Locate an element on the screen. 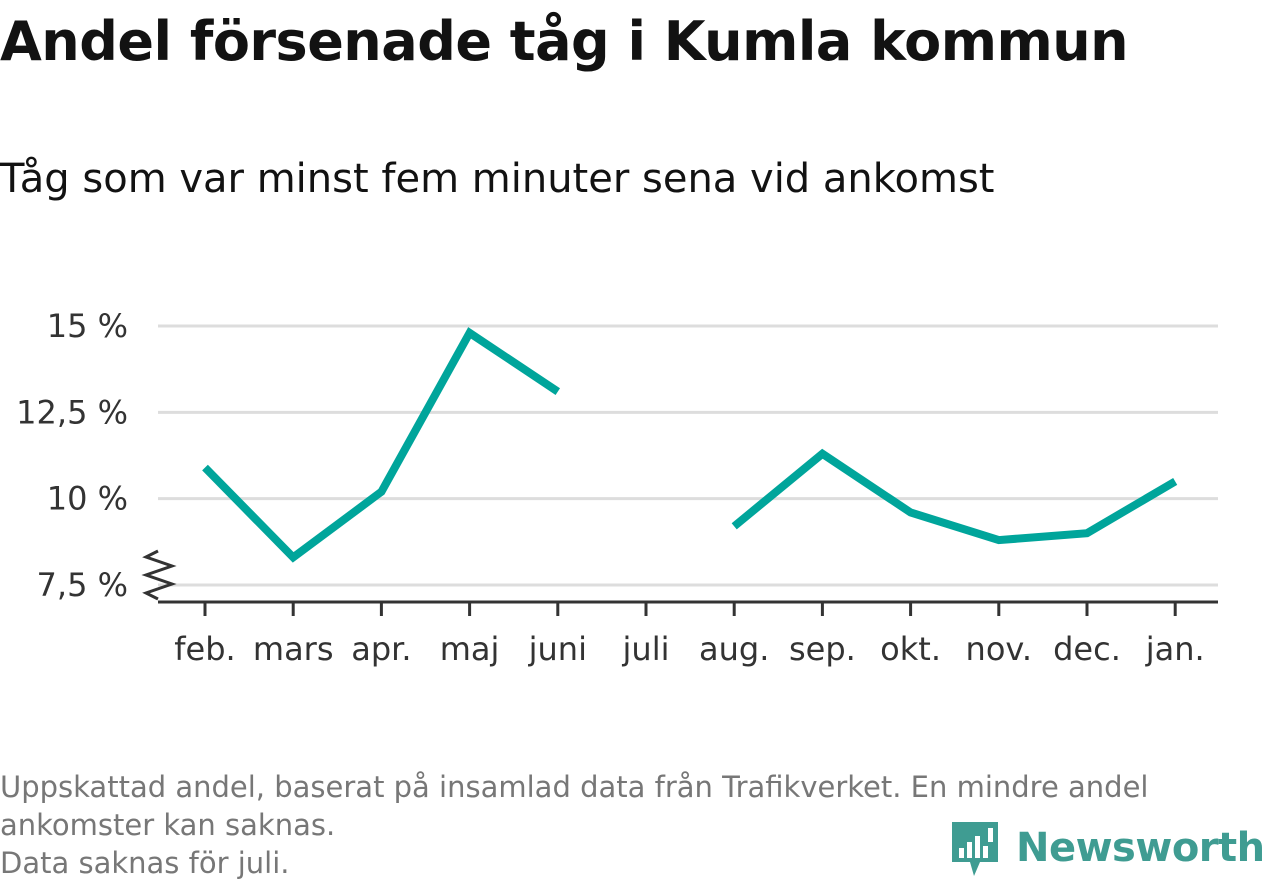 This screenshot has width=1262, height=882. x-tick-label: nov. is located at coordinates (999, 649).